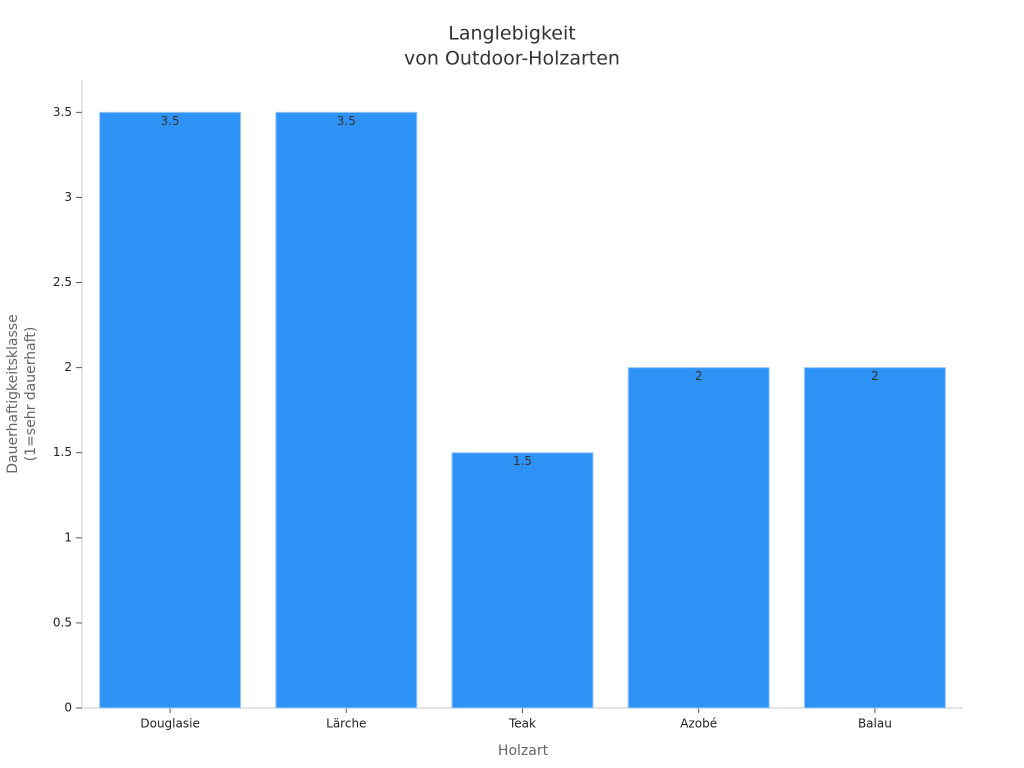  I want to click on y-tick-label: 1.5, so click(62, 452).